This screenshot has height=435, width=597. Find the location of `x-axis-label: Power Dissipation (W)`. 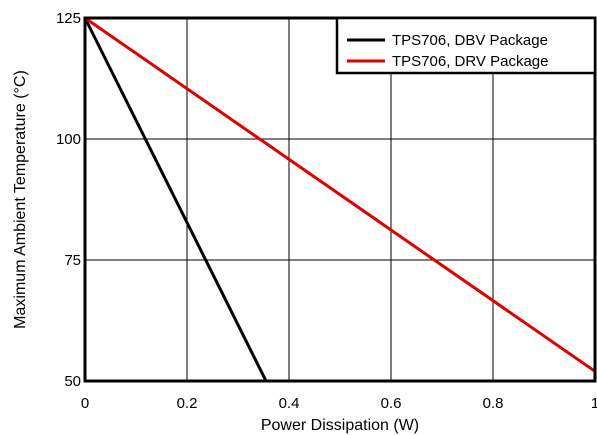

x-axis-label: Power Dissipation (W) is located at coordinates (340, 425).